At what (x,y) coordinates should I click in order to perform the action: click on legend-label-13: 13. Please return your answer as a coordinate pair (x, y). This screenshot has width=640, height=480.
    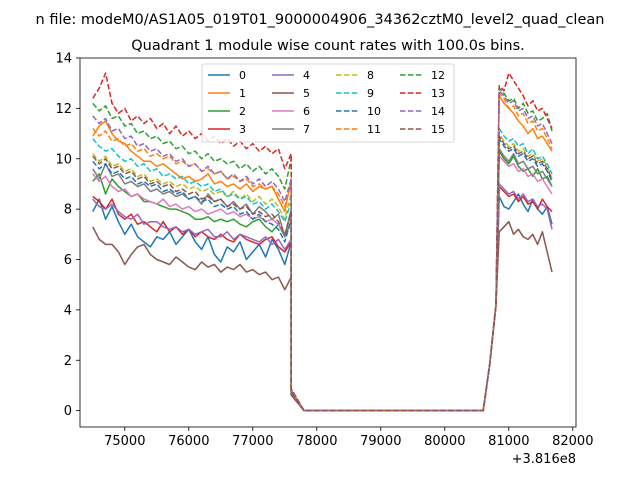
    Looking at the image, I should click on (438, 93).